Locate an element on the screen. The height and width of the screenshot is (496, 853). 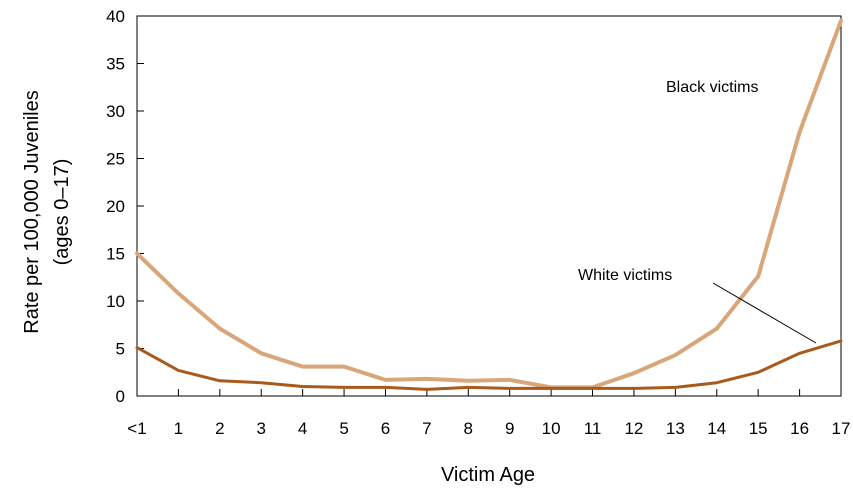
x-tick-label: 1 is located at coordinates (178, 428).